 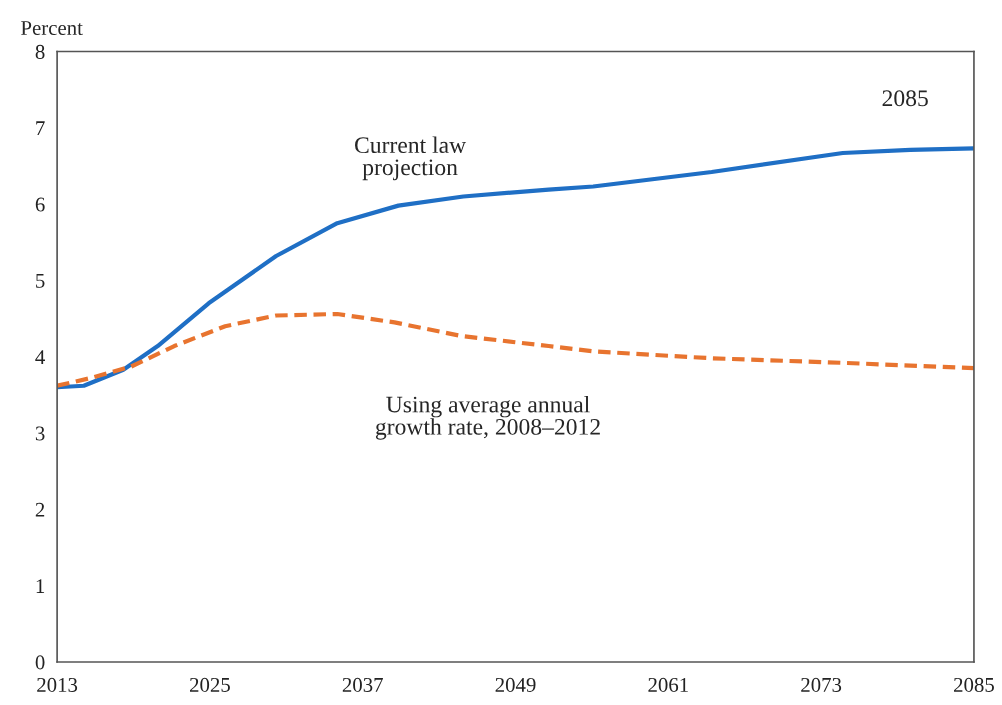 What do you see at coordinates (40, 51) in the screenshot?
I see `y-tick-label: 8` at bounding box center [40, 51].